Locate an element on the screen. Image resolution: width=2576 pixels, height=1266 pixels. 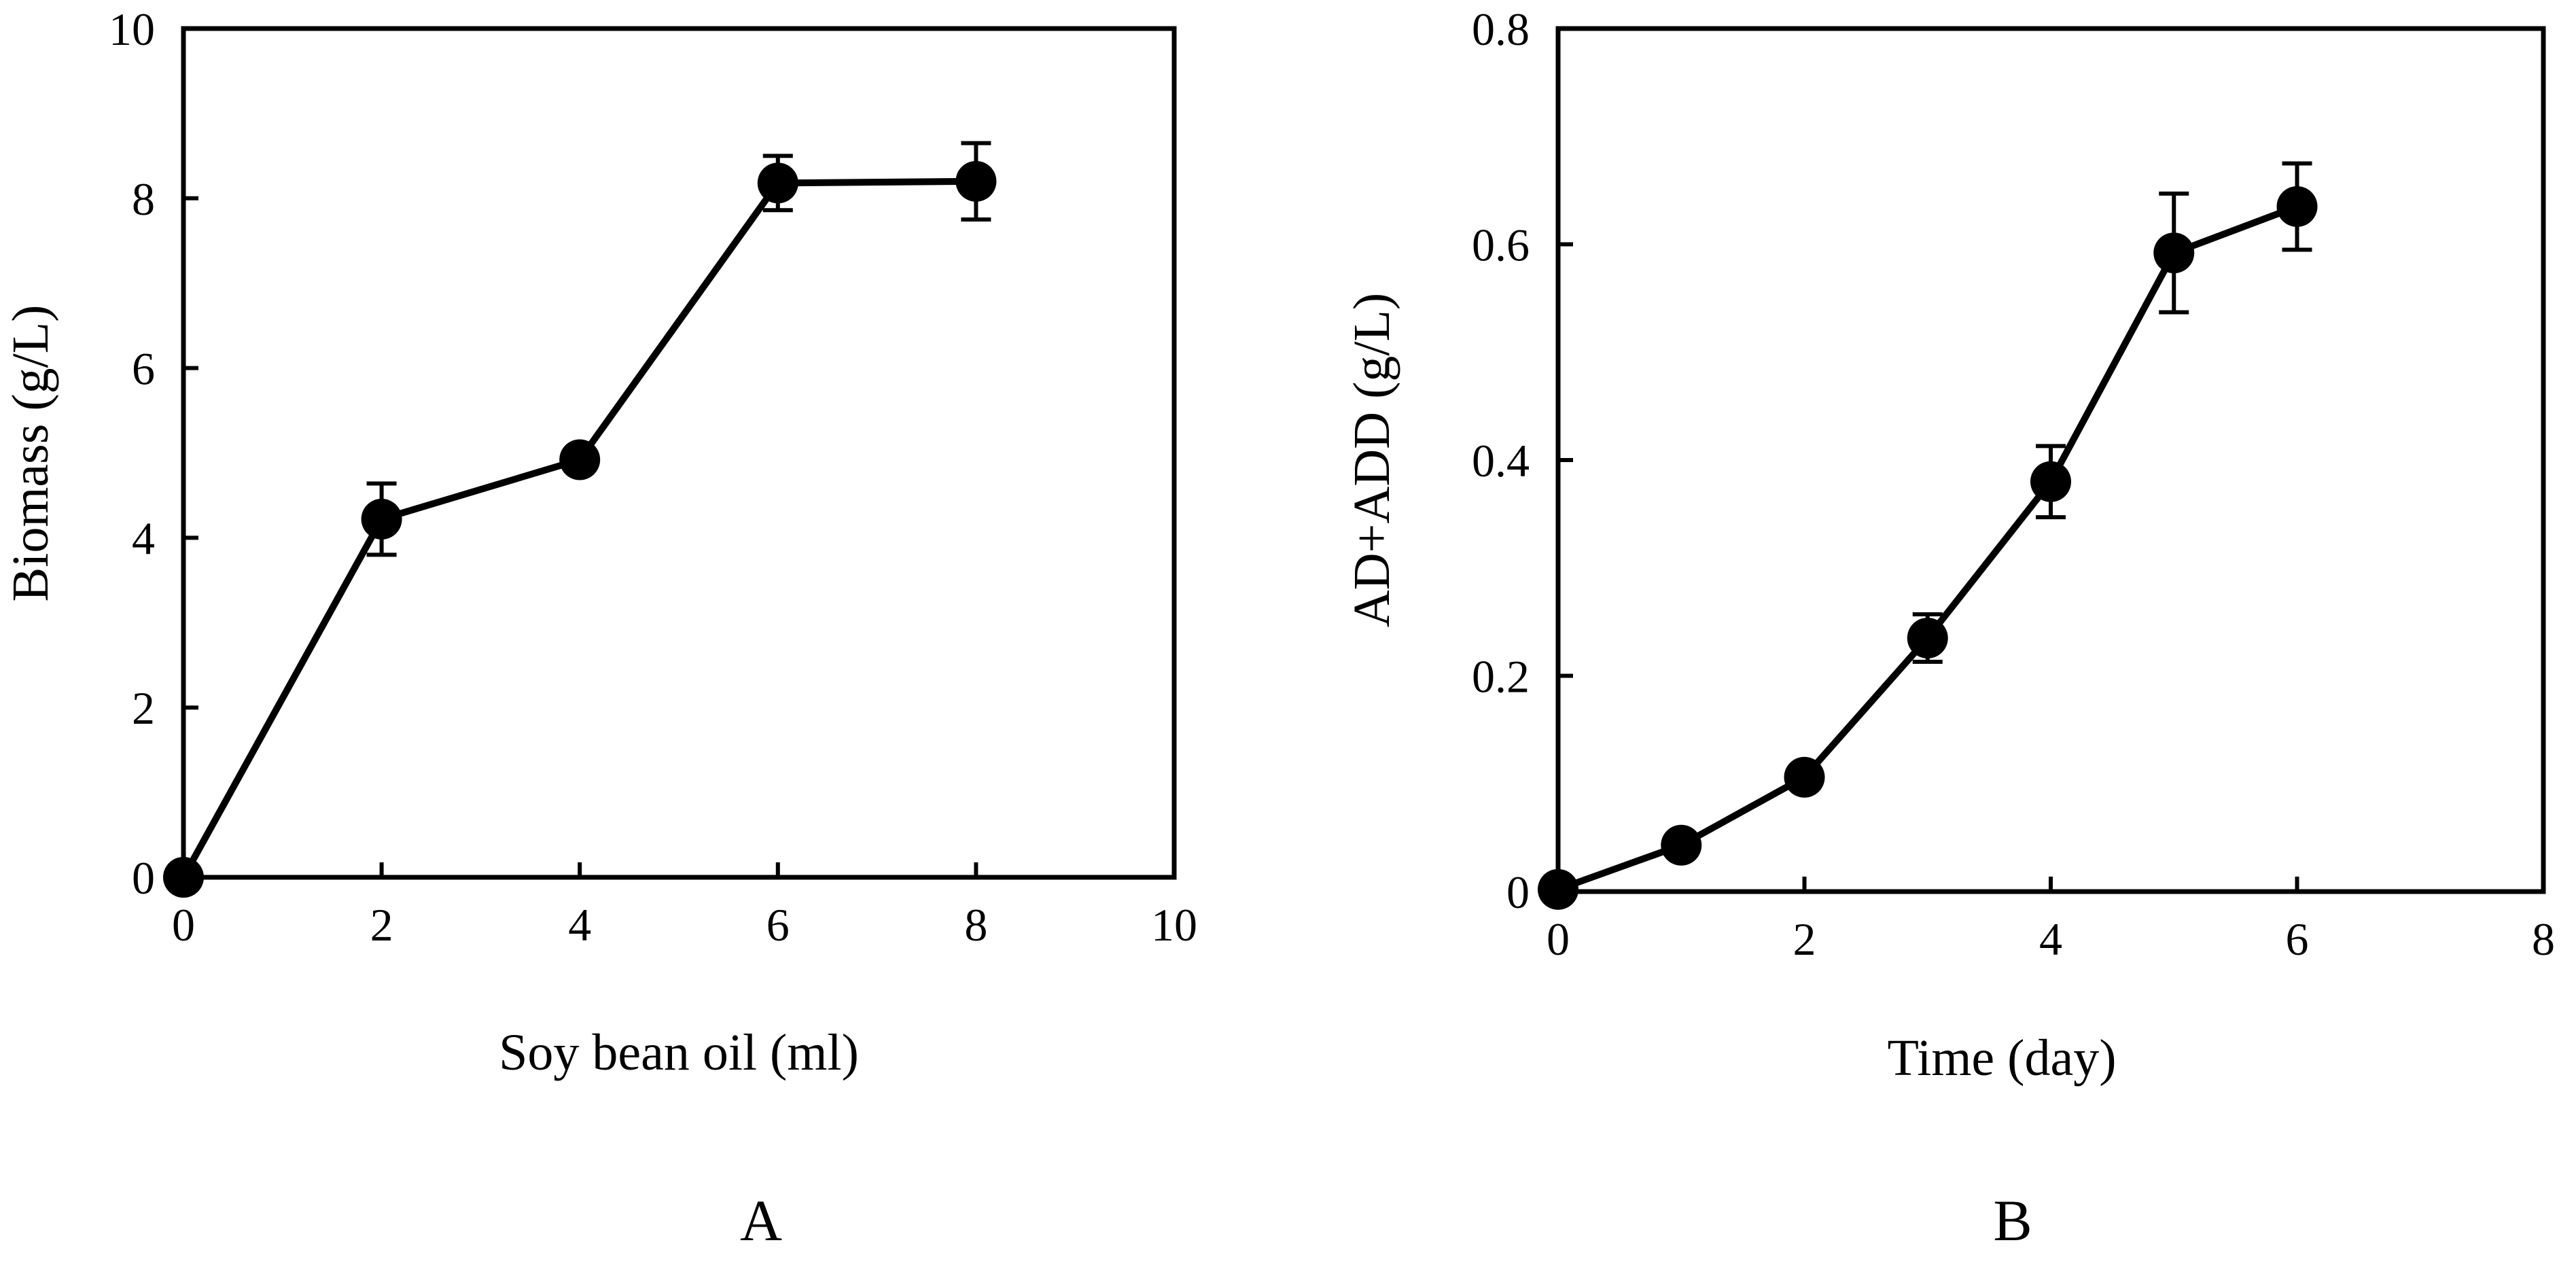
x-tick-label-a-4: 8 is located at coordinates (975, 925).